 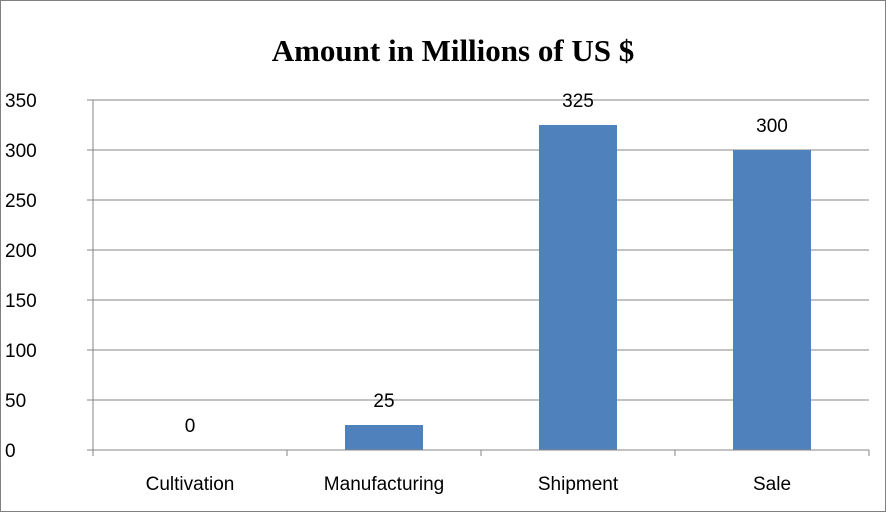 What do you see at coordinates (21, 101) in the screenshot?
I see `y-tick-label: 350` at bounding box center [21, 101].